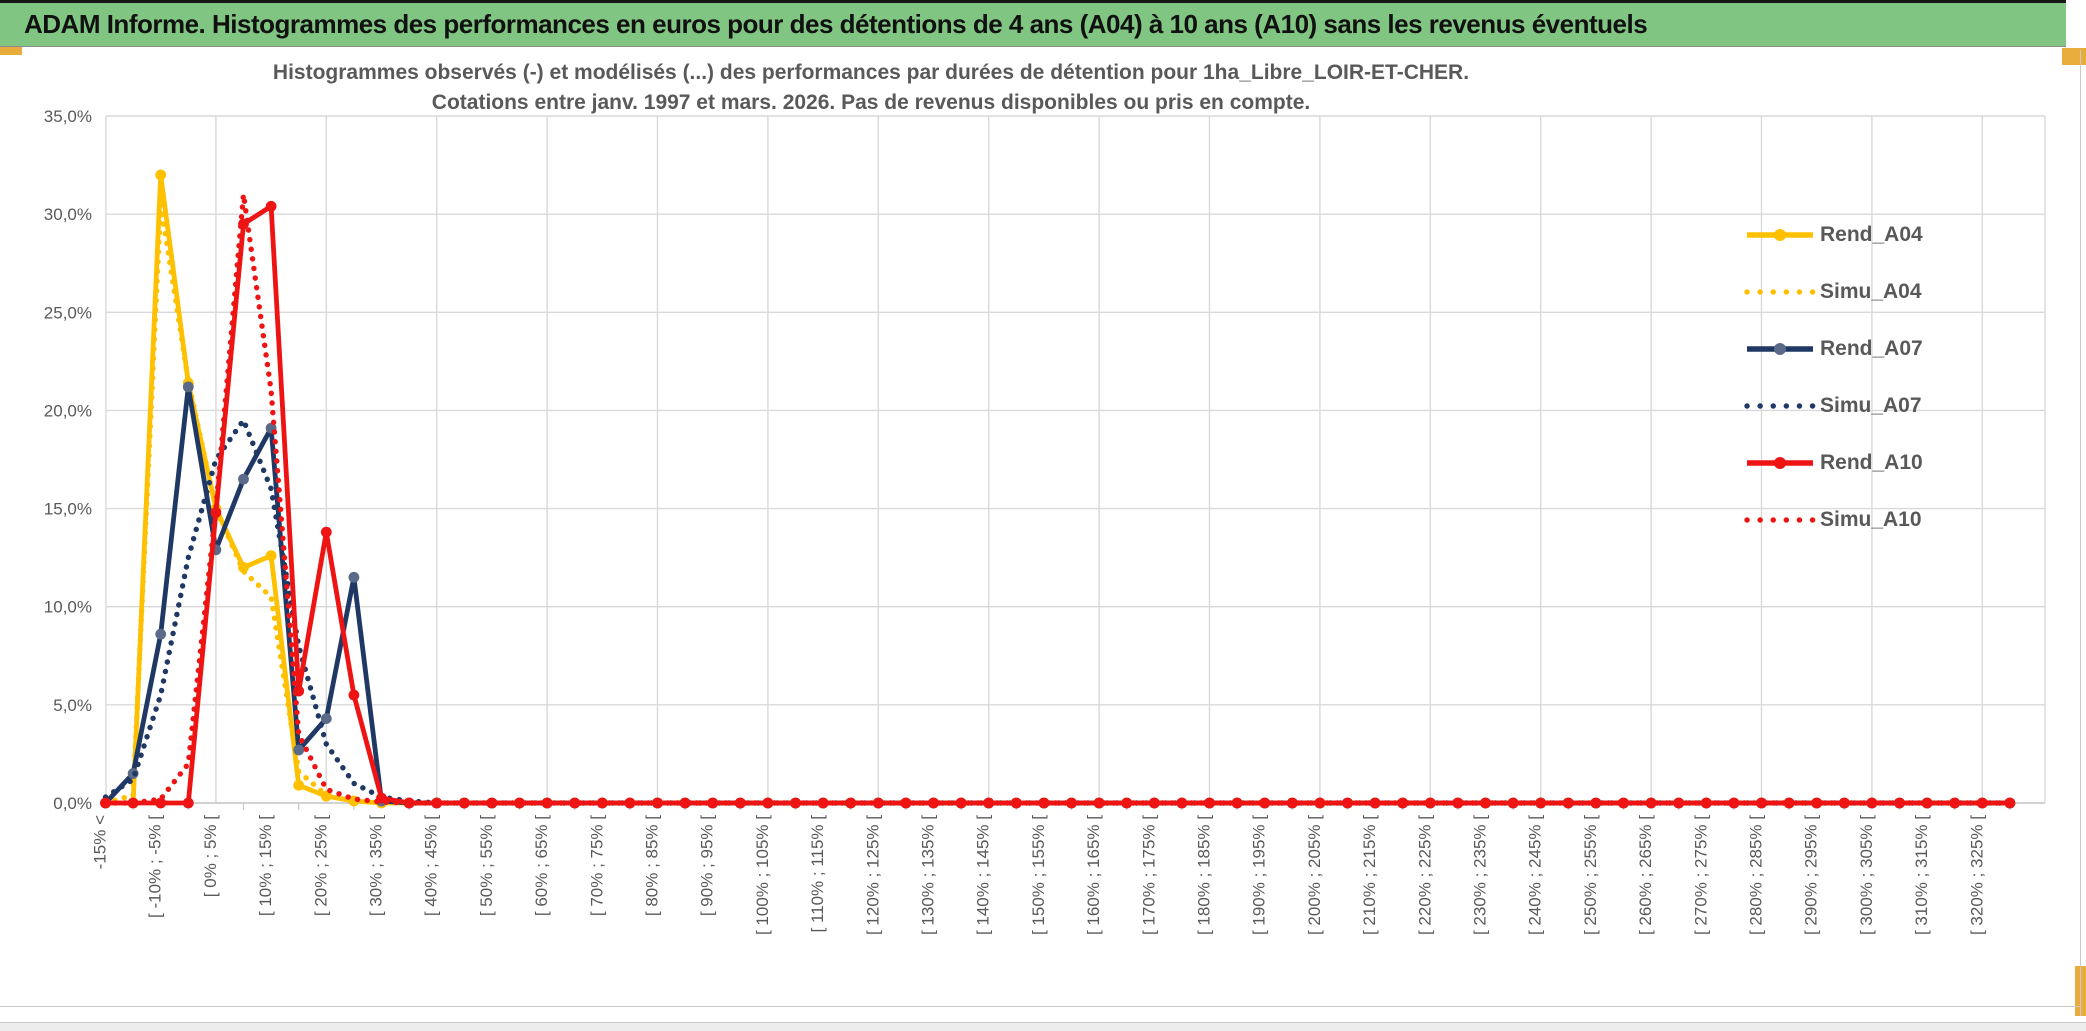 The width and height of the screenshot is (2086, 1031). What do you see at coordinates (707, 865) in the screenshot?
I see `x-axis-tick-label: [ 90% ; 95% [` at bounding box center [707, 865].